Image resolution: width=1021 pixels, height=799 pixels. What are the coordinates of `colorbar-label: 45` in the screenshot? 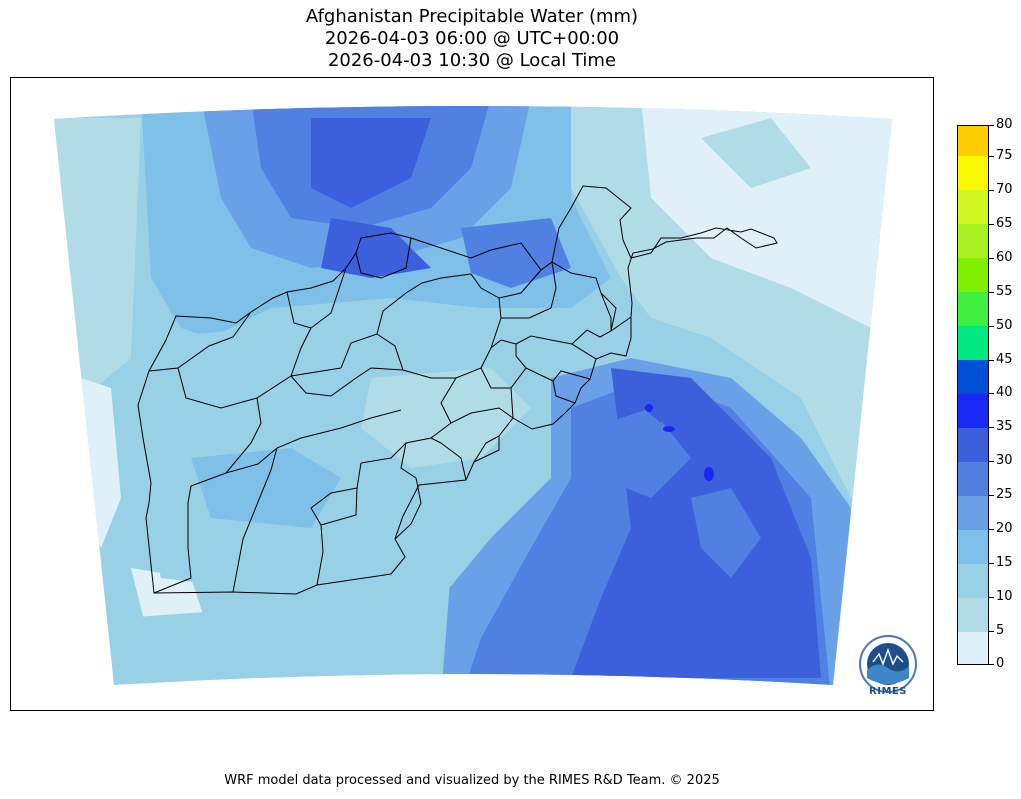 It's located at (1004, 359).